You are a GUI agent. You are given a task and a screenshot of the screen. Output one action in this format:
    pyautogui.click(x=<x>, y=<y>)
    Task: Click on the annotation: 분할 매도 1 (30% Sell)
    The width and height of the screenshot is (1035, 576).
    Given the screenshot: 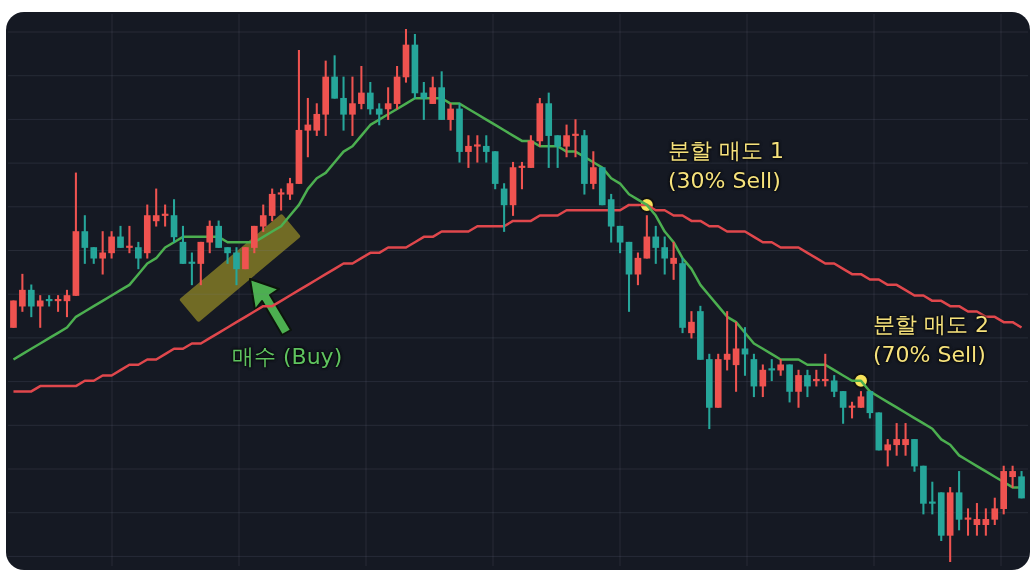 What is the action you would take?
    pyautogui.click(x=726, y=166)
    